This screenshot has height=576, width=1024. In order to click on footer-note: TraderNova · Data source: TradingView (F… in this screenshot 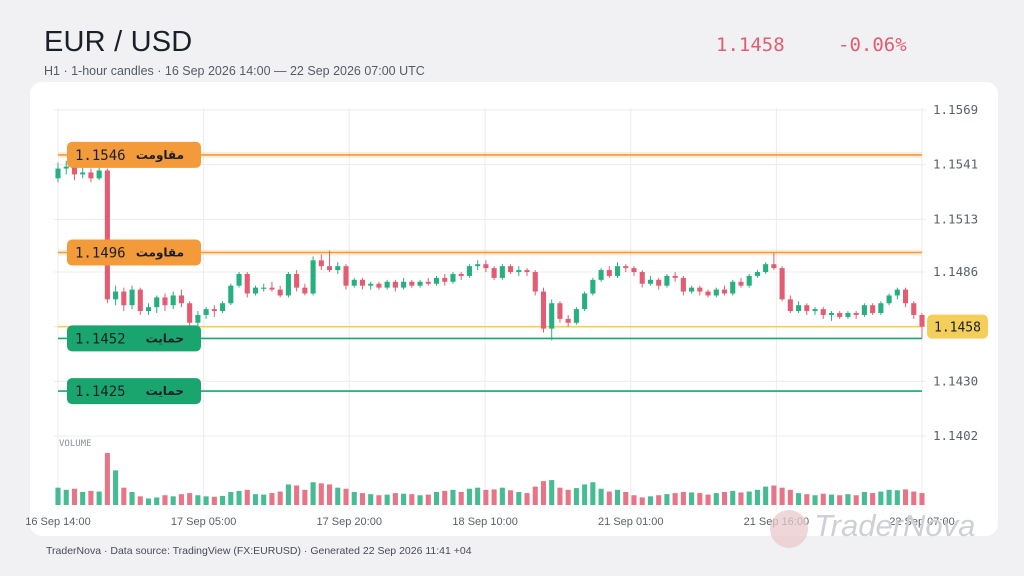, I will do `click(259, 551)`.